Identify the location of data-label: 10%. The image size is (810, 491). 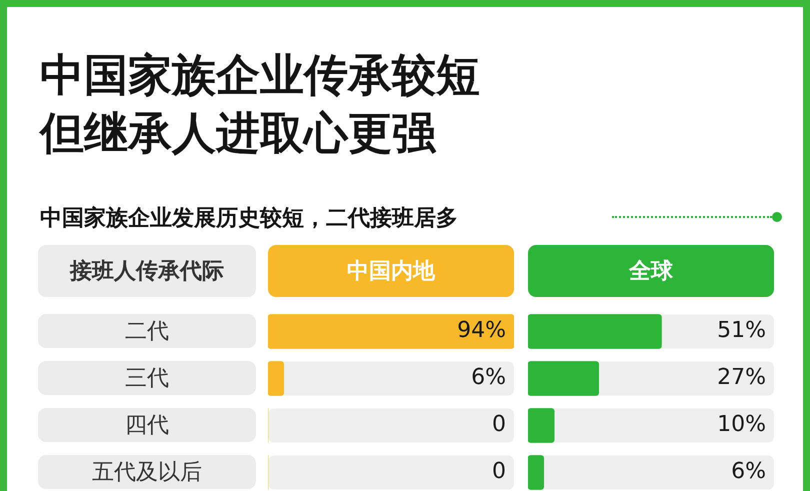
(741, 424).